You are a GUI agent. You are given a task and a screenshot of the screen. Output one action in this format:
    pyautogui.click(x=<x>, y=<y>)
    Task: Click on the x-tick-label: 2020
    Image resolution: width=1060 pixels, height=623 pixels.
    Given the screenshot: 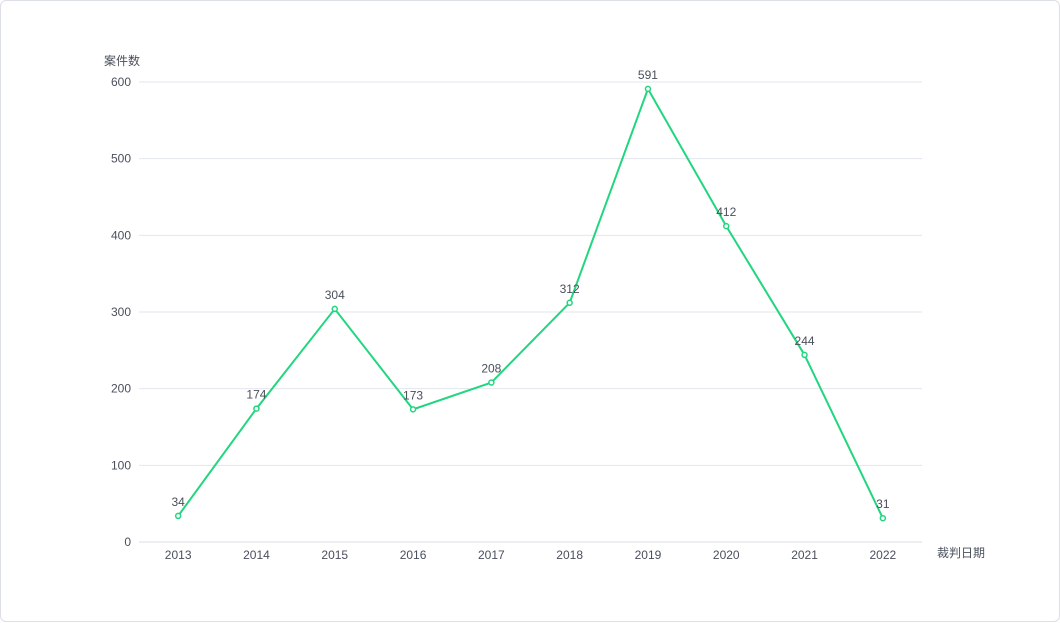 What is the action you would take?
    pyautogui.click(x=726, y=555)
    